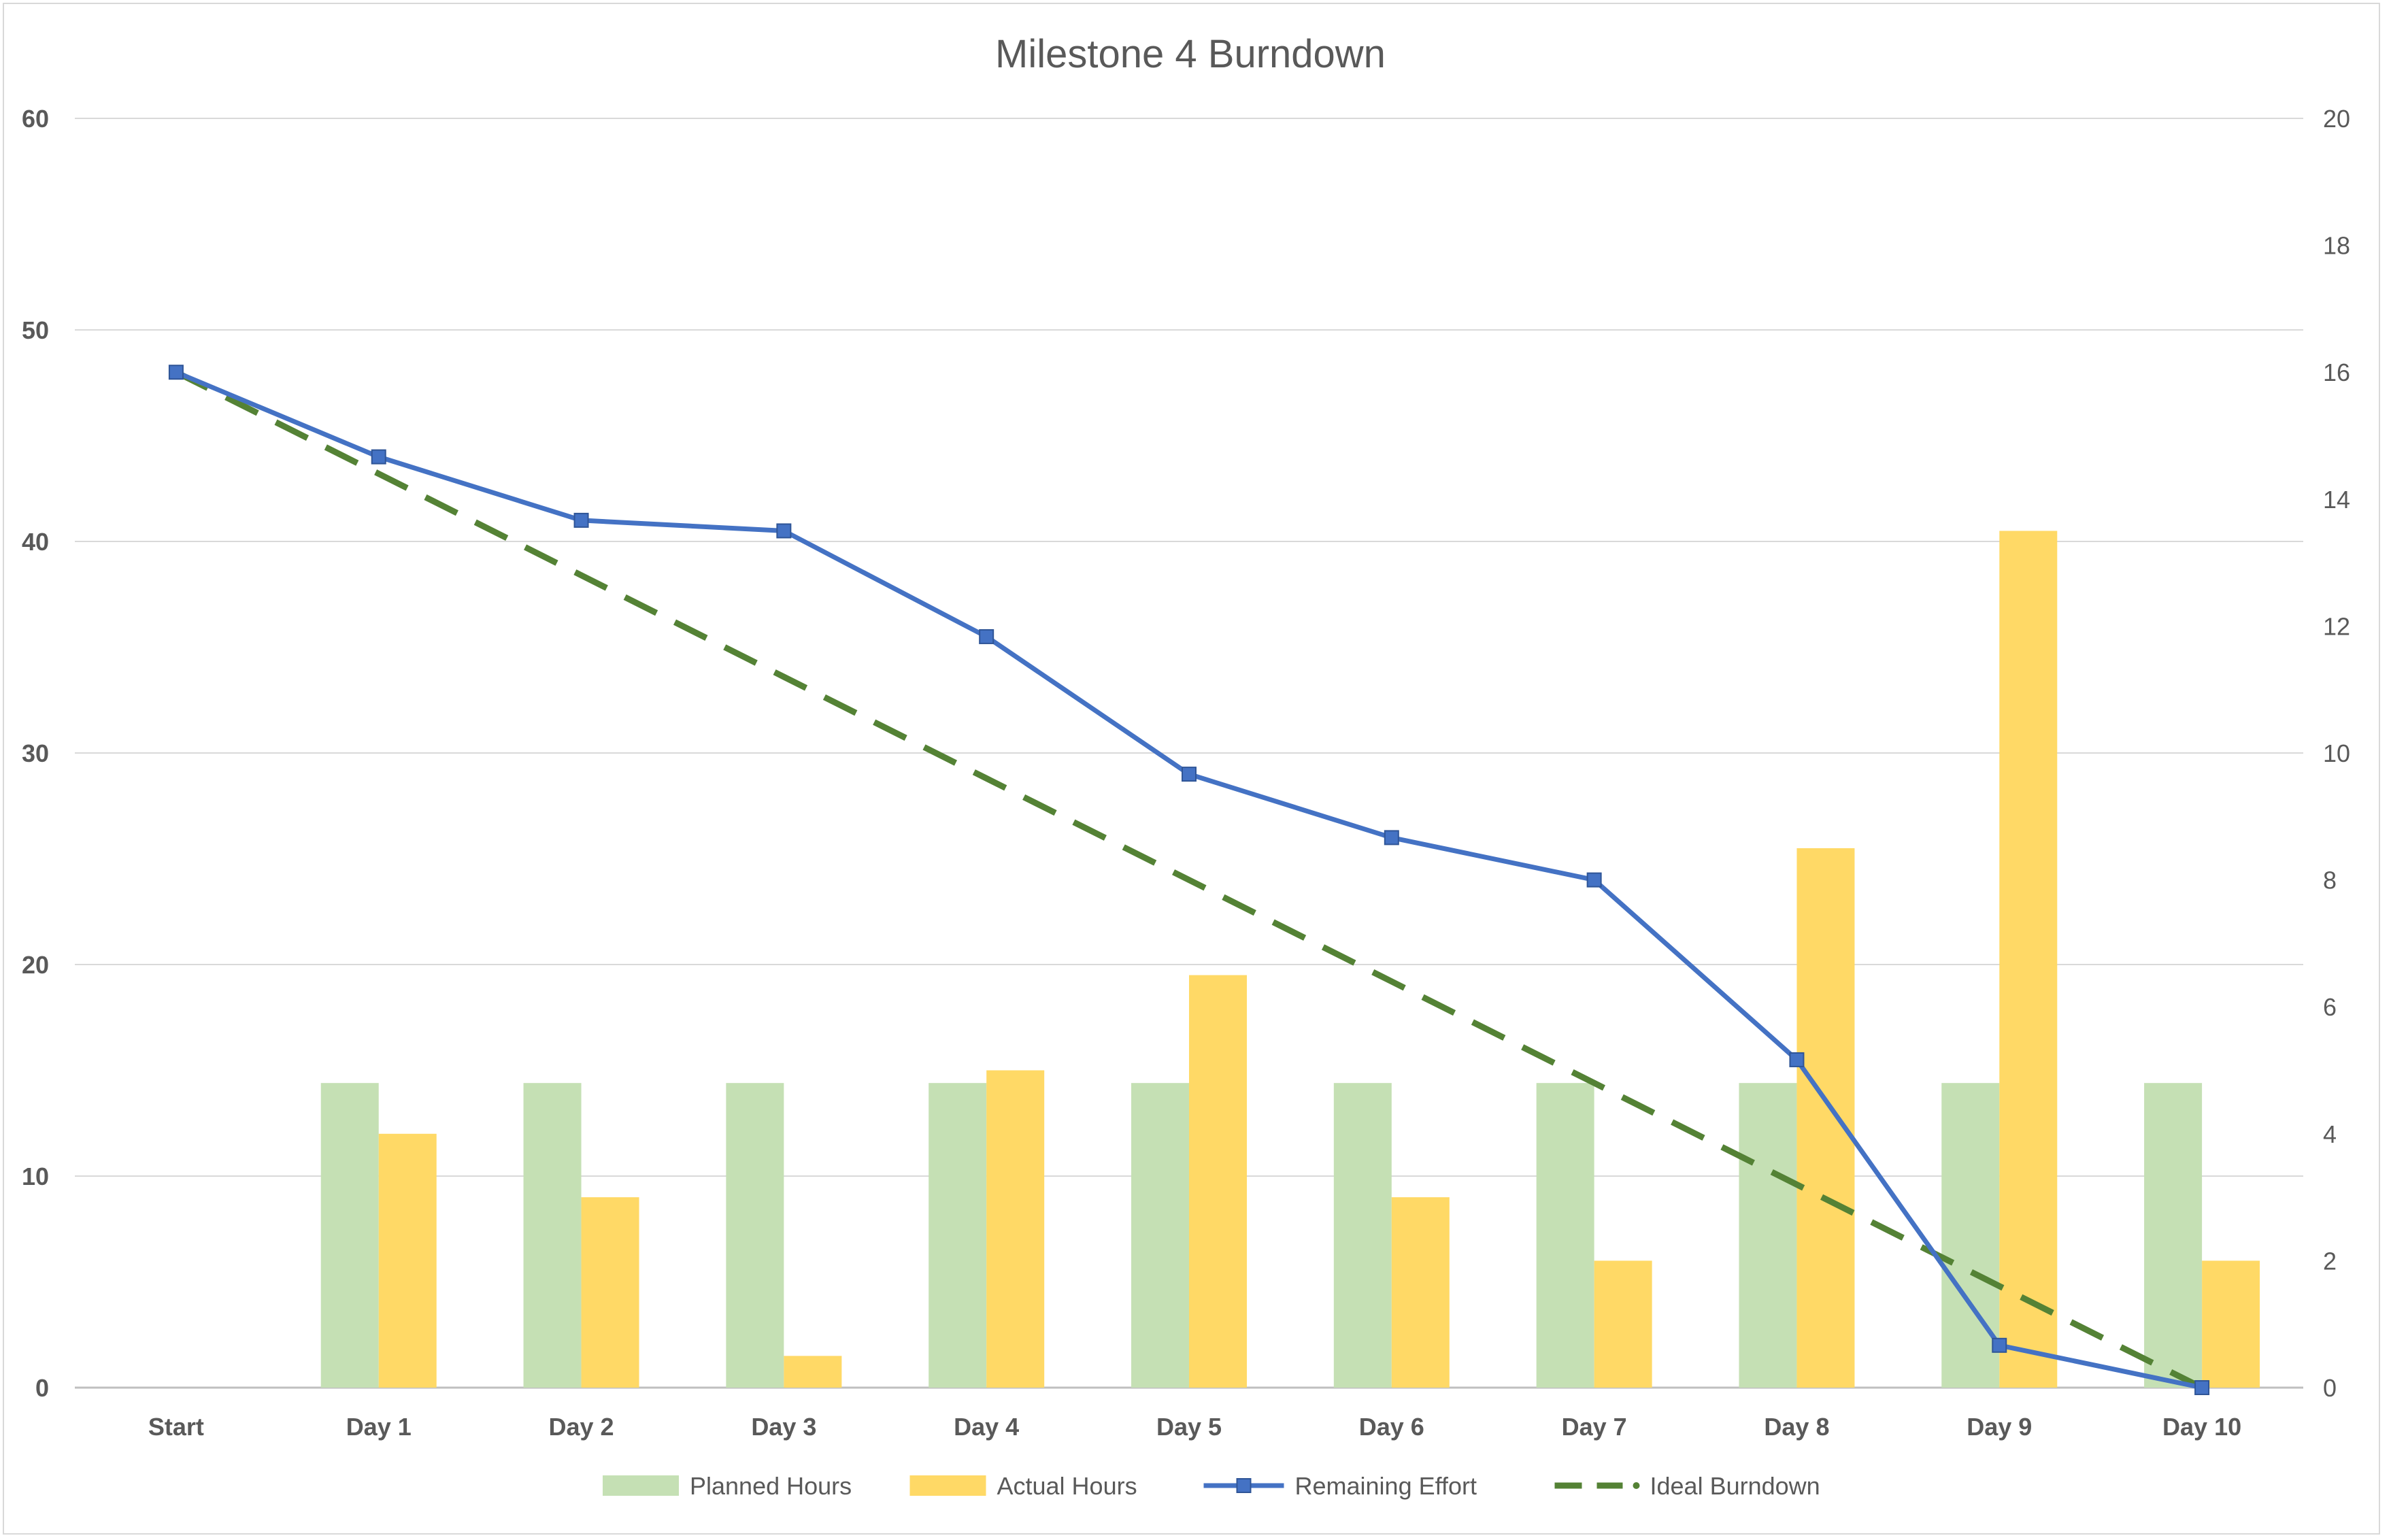 This screenshot has height=1540, width=2391. I want to click on x-axis-category-label: Day 6, so click(1391, 1427).